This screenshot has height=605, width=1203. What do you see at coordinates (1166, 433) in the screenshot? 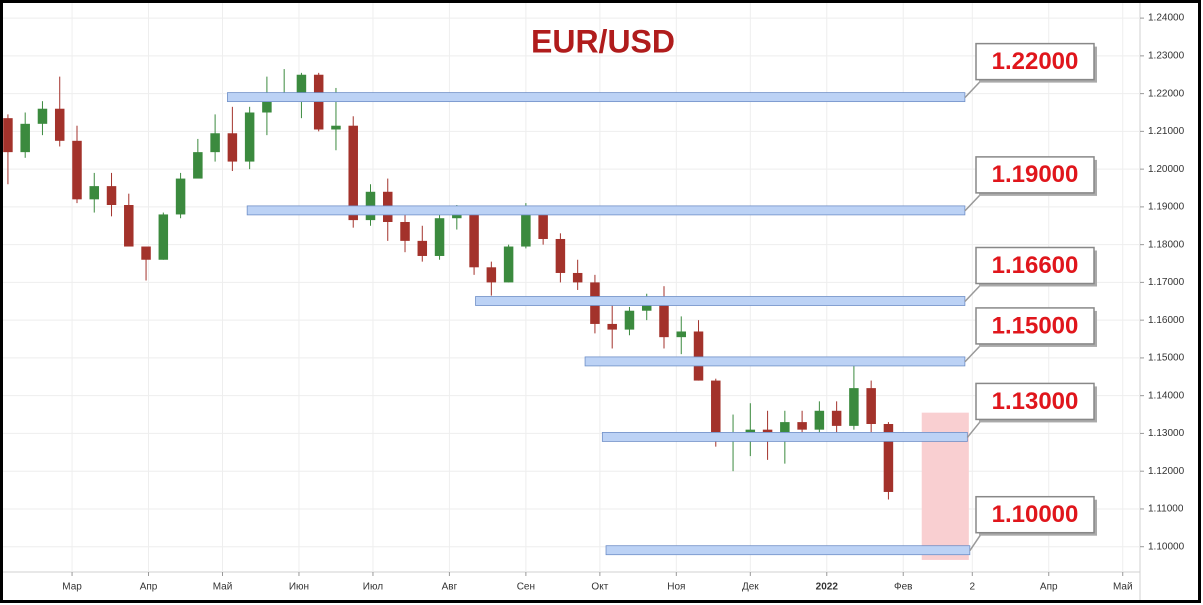
I see `y-tick-label: 1.13000` at bounding box center [1166, 433].